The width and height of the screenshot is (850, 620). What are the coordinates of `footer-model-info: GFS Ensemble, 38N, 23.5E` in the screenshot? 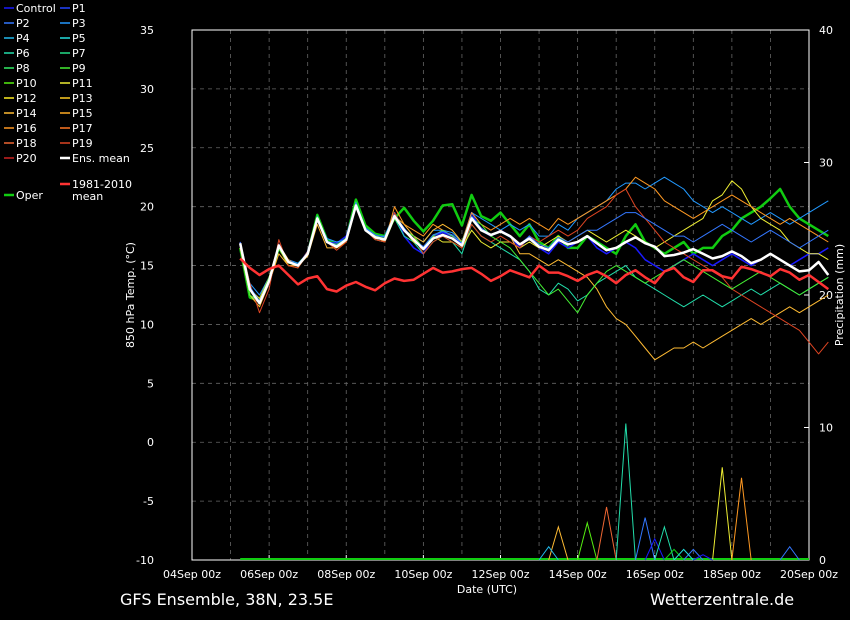 It's located at (226, 599).